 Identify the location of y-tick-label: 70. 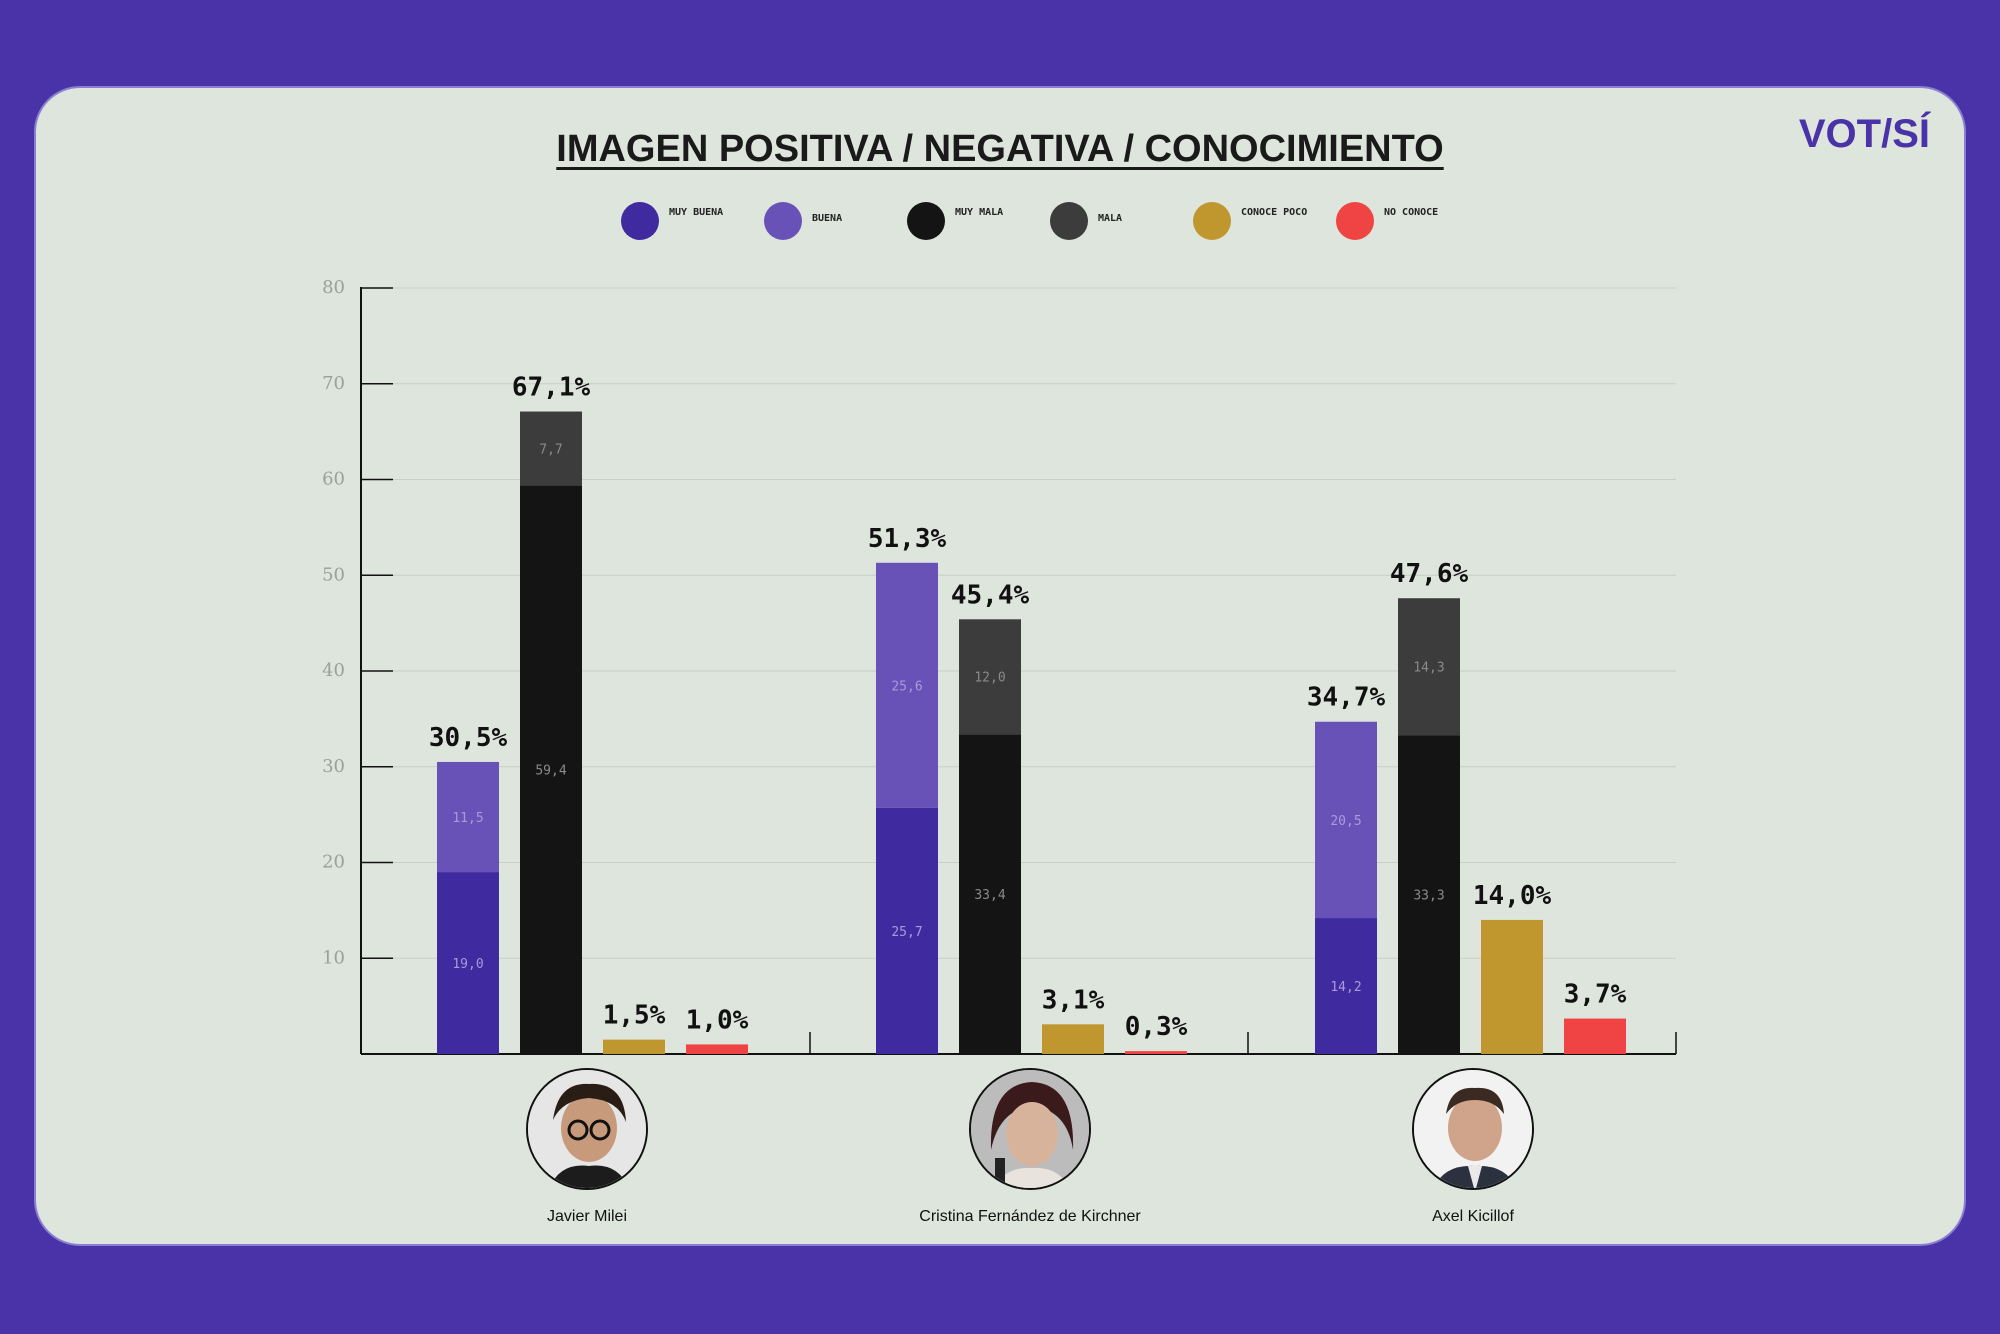
(333, 383).